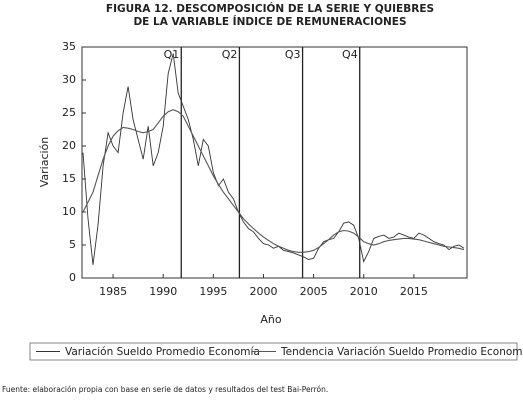  Describe the element at coordinates (364, 291) in the screenshot. I see `x-tick-label: 2010` at that location.